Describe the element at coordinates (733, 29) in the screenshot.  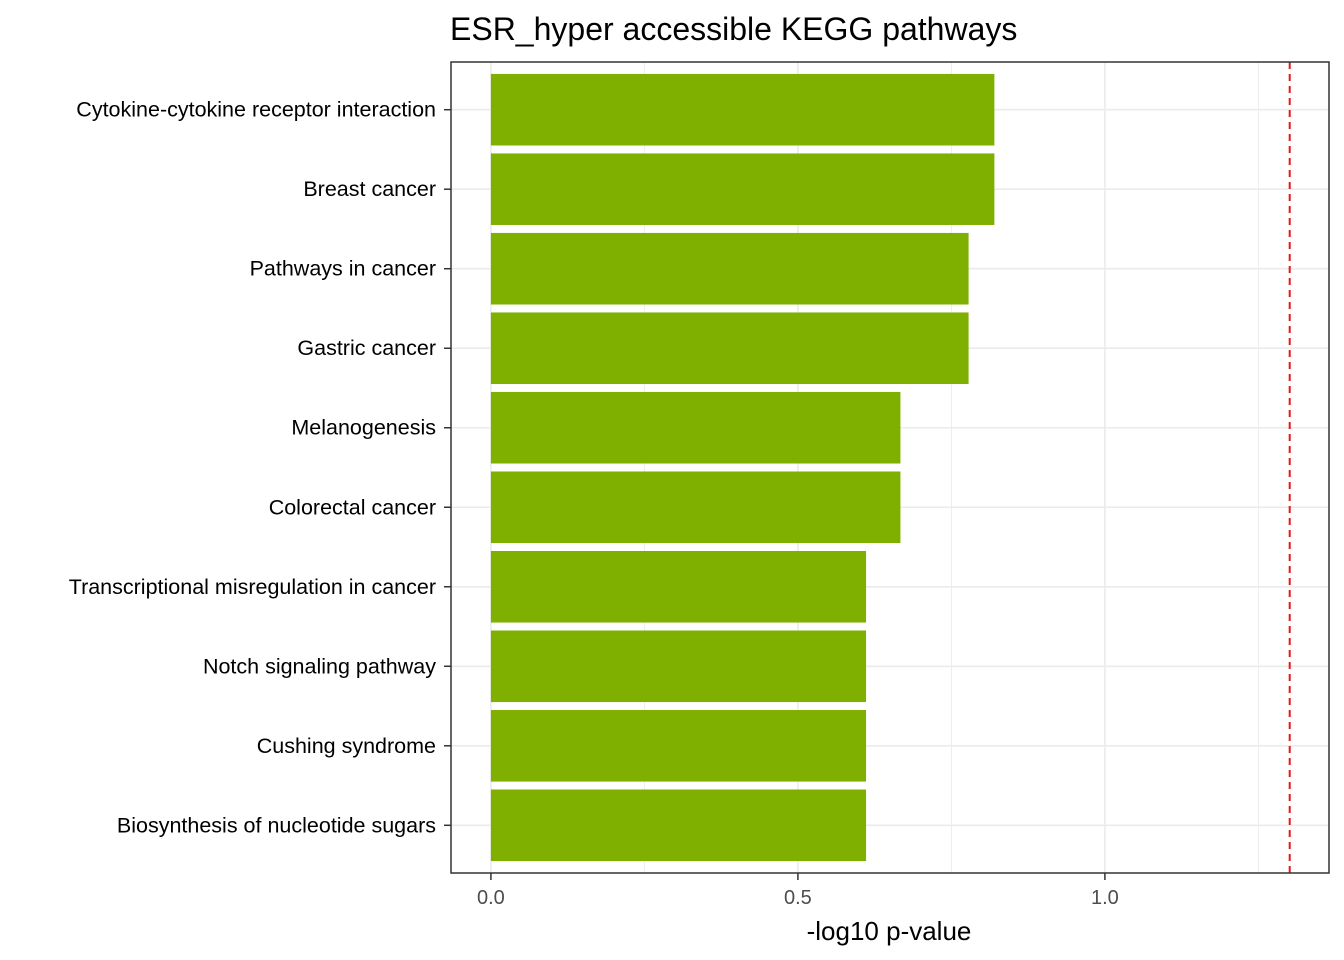
I see `chart-title: ESR_hyper accessible KEGG pathways` at that location.